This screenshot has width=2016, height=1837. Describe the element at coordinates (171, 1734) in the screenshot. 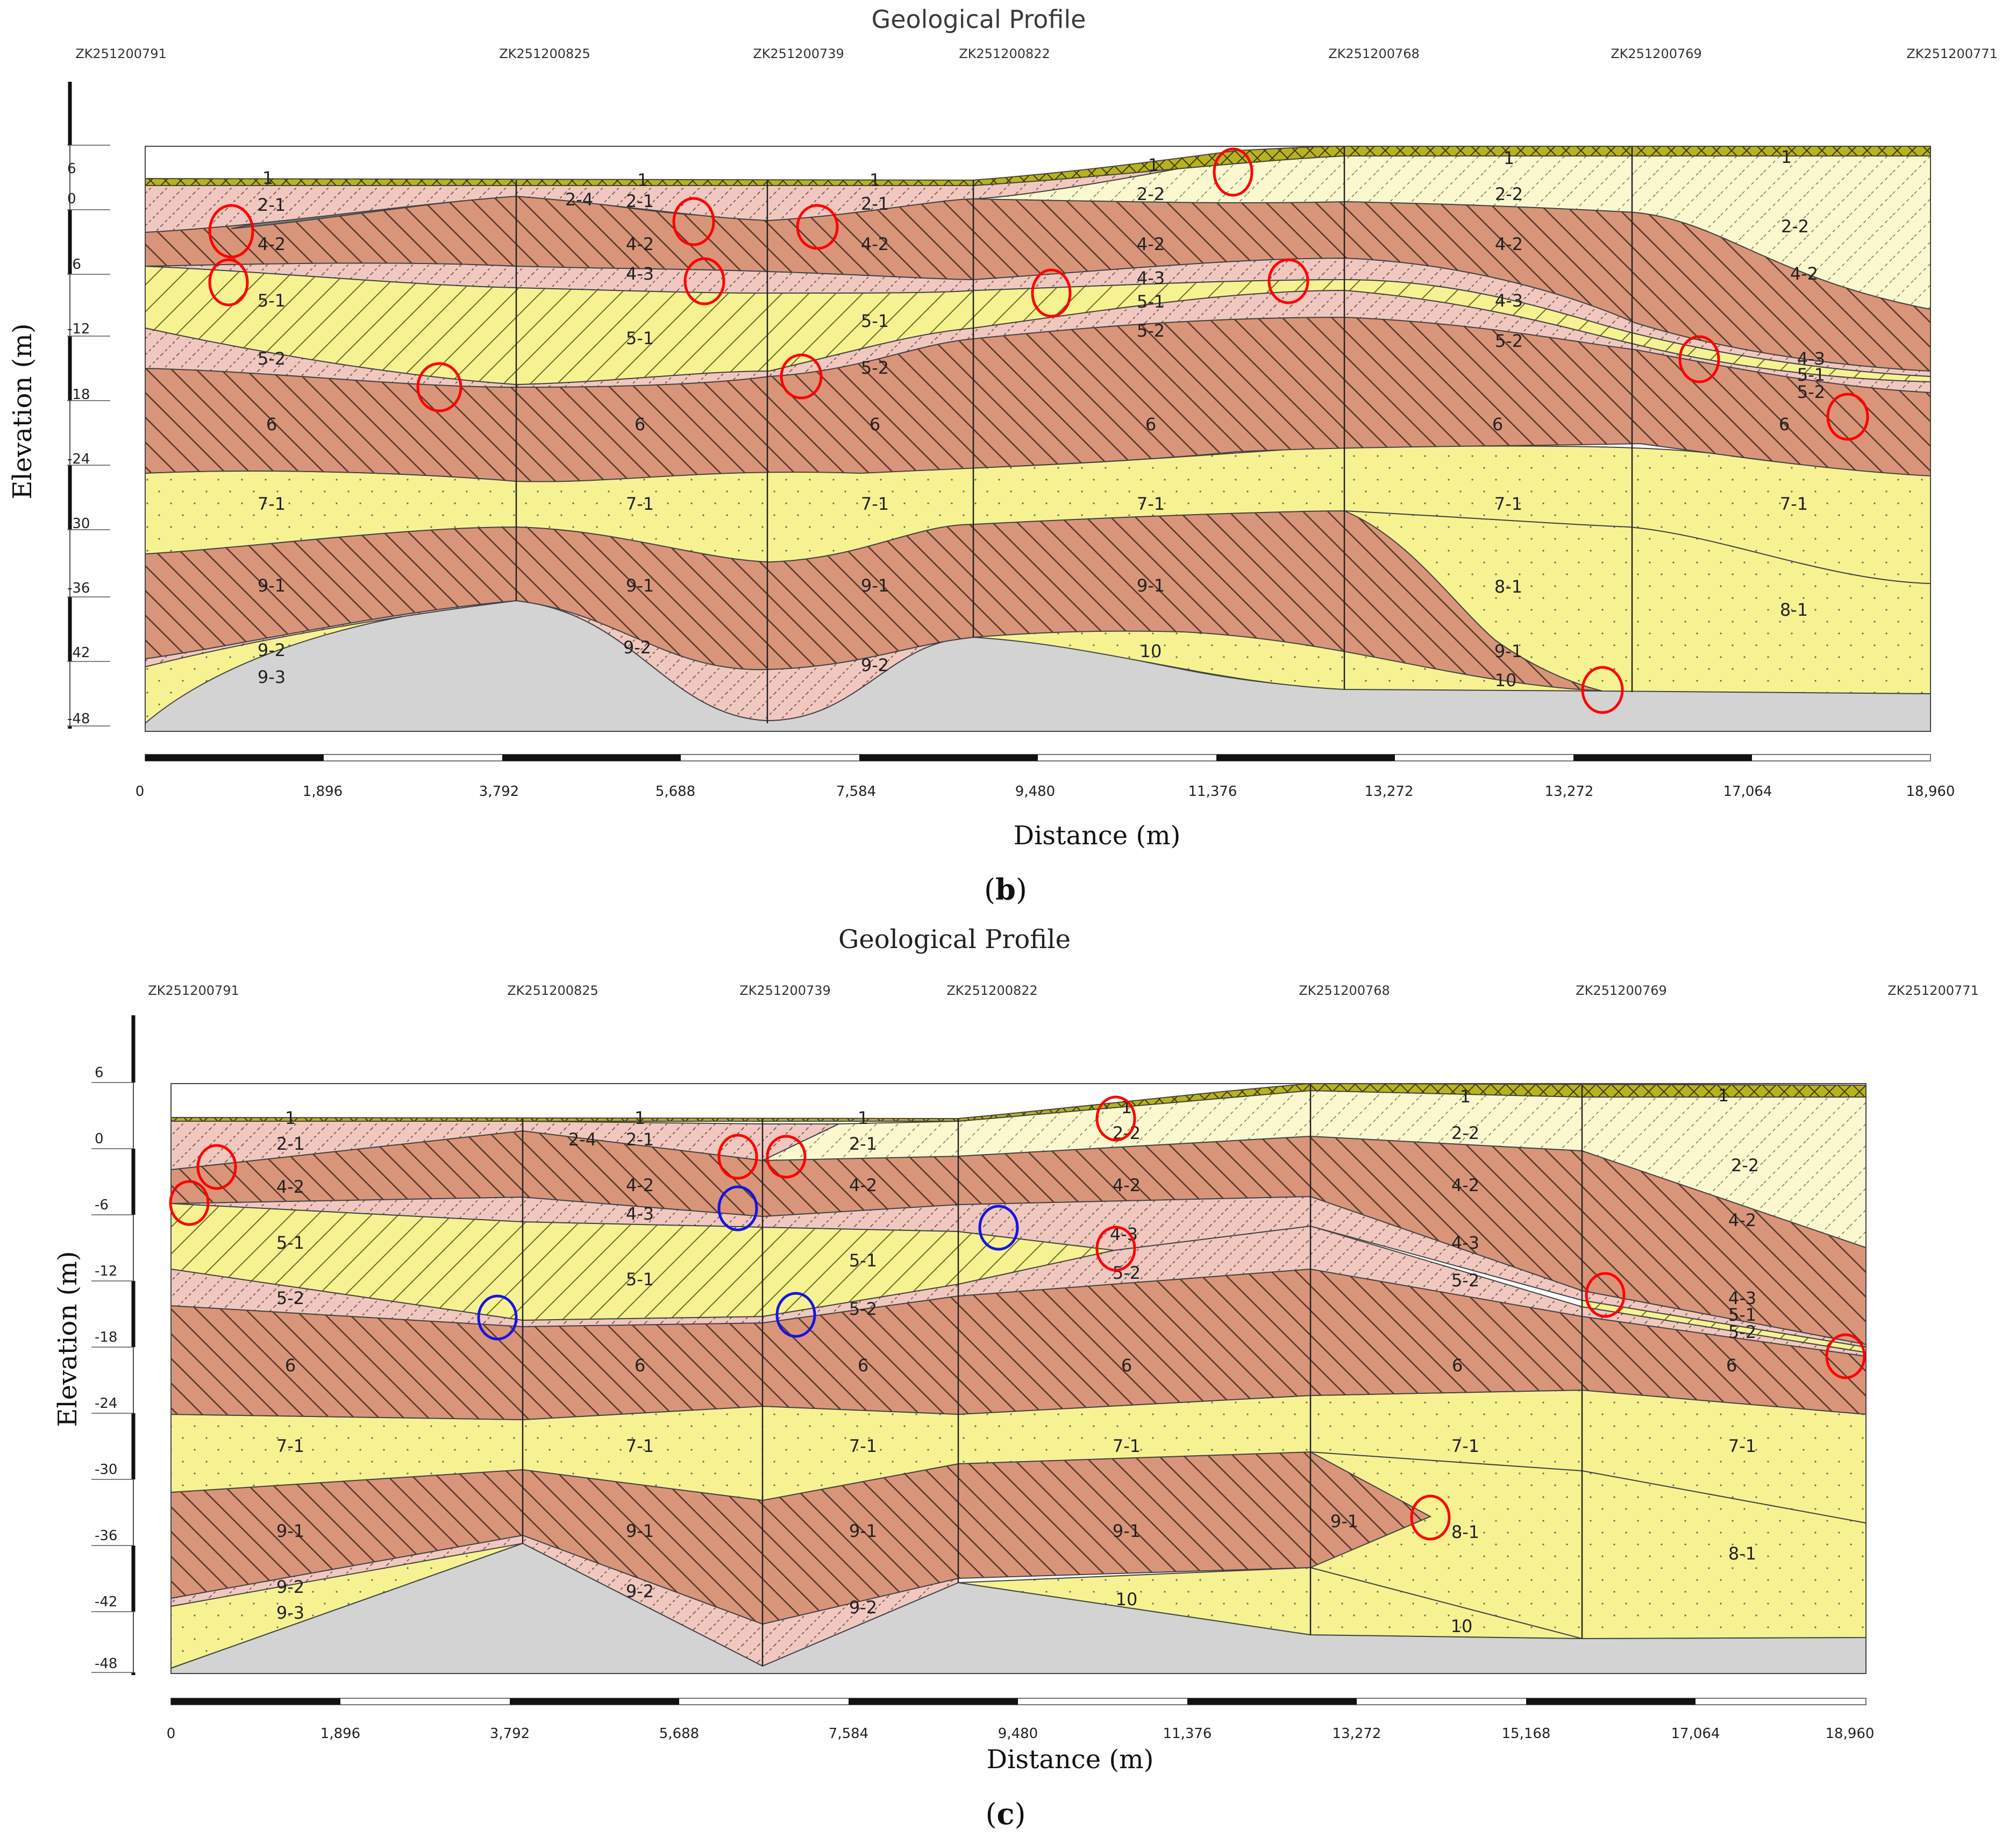

I see `x-tick-label: 0` at that location.